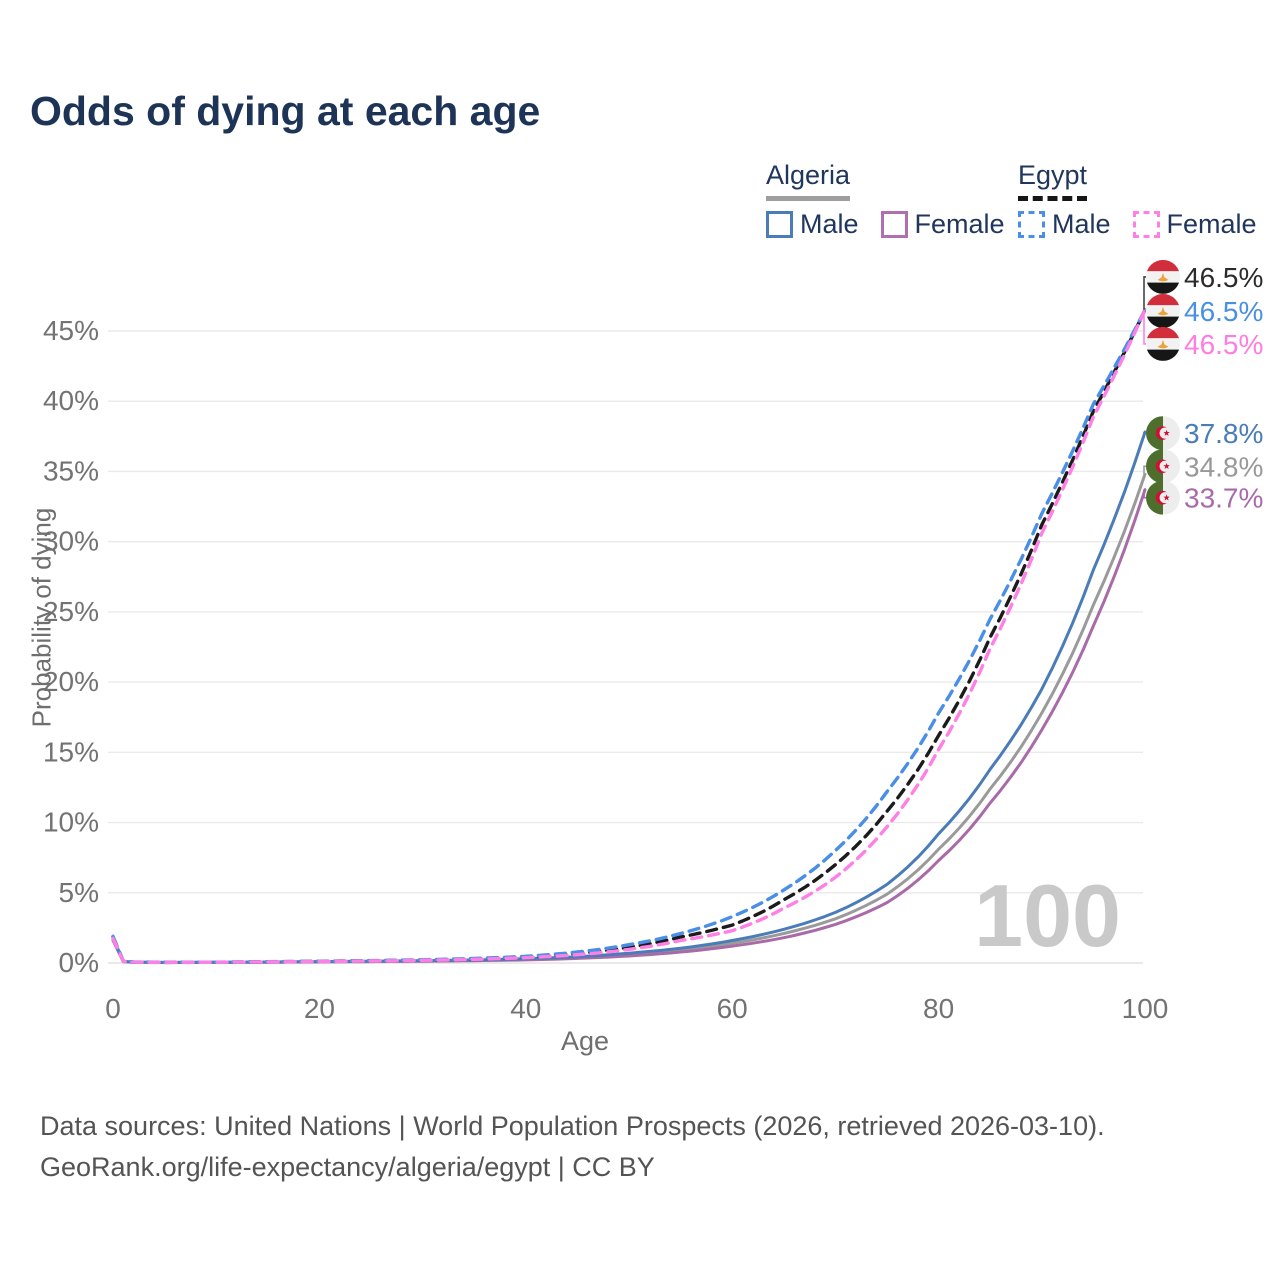 The image size is (1280, 1280). Describe the element at coordinates (71, 751) in the screenshot. I see `y-tick-label: 15%` at that location.